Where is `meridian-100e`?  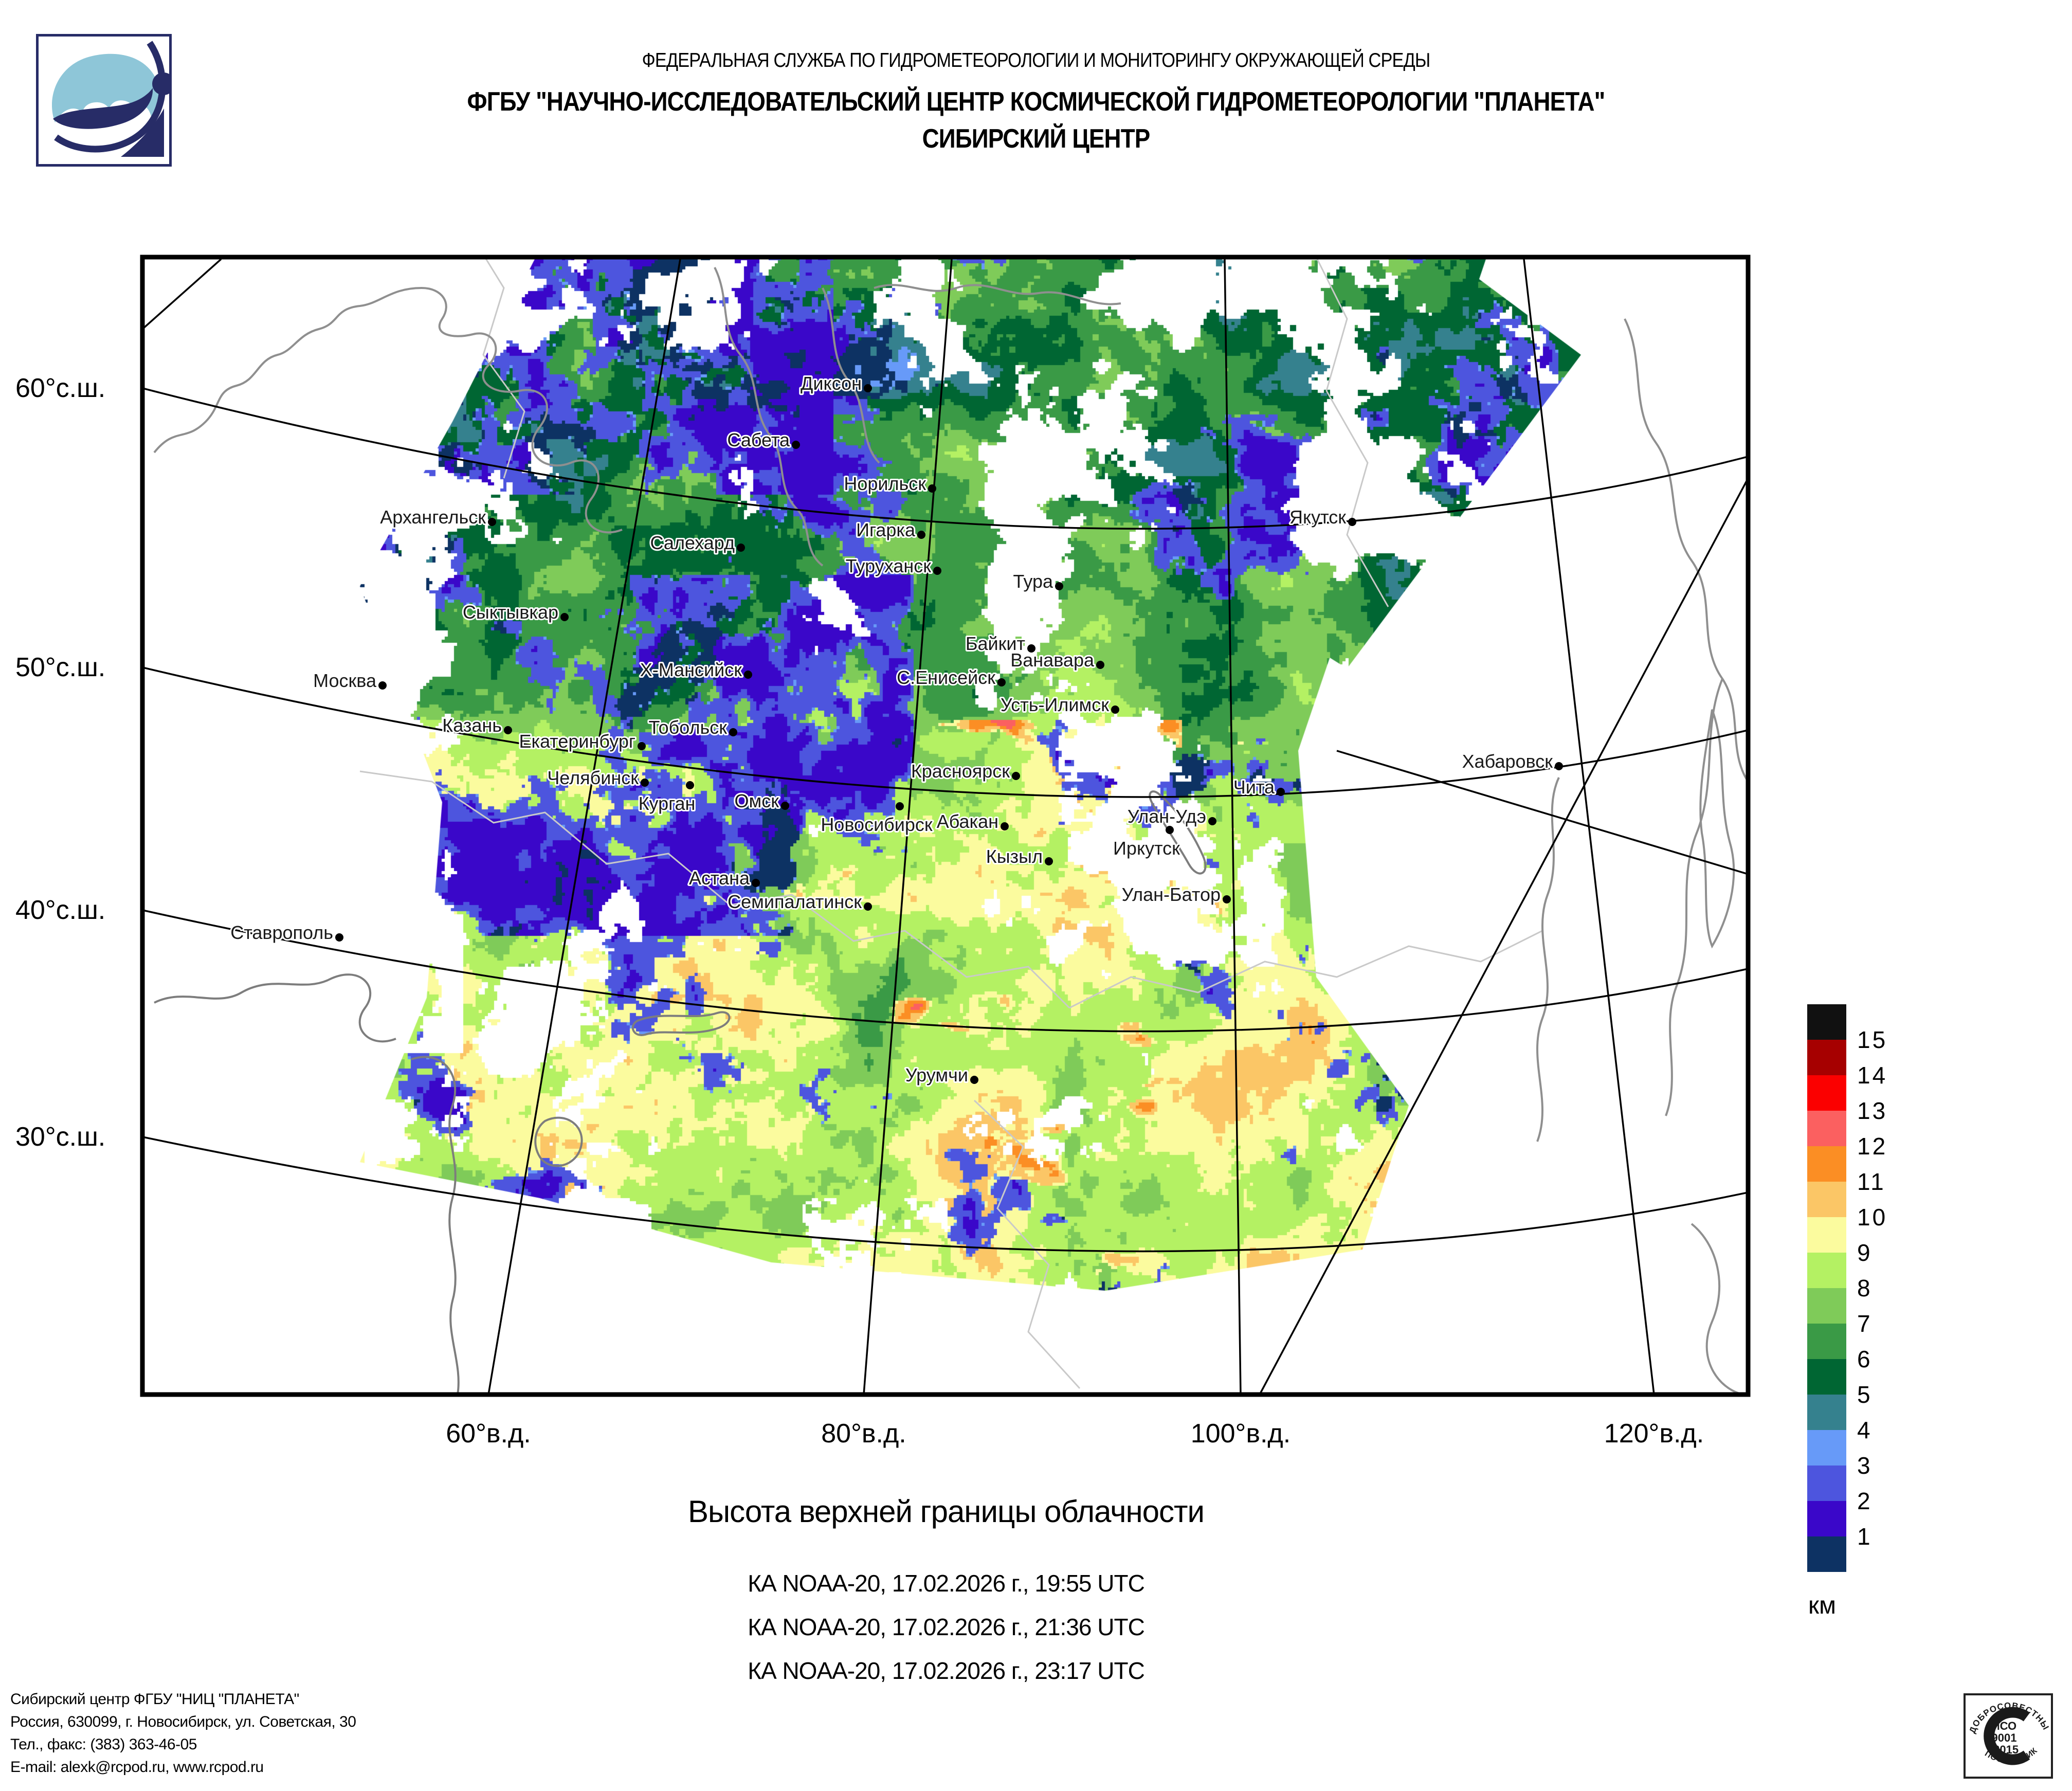
meridian-100e is located at coordinates (1233, 827).